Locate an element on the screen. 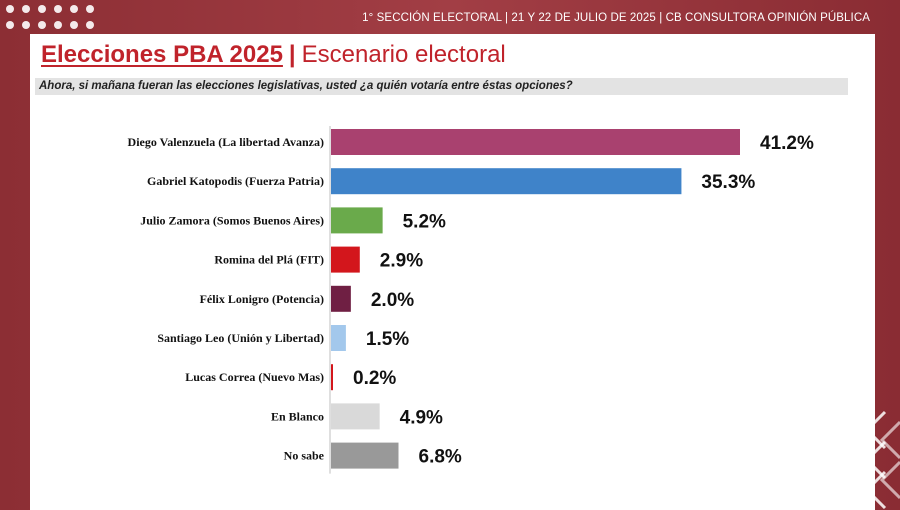  data-label: 1.5% is located at coordinates (387, 339).